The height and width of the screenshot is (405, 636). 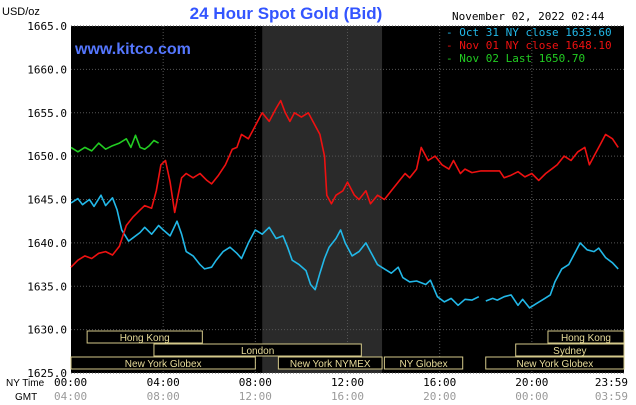 I want to click on session-label: NY Globex, so click(x=423, y=364).